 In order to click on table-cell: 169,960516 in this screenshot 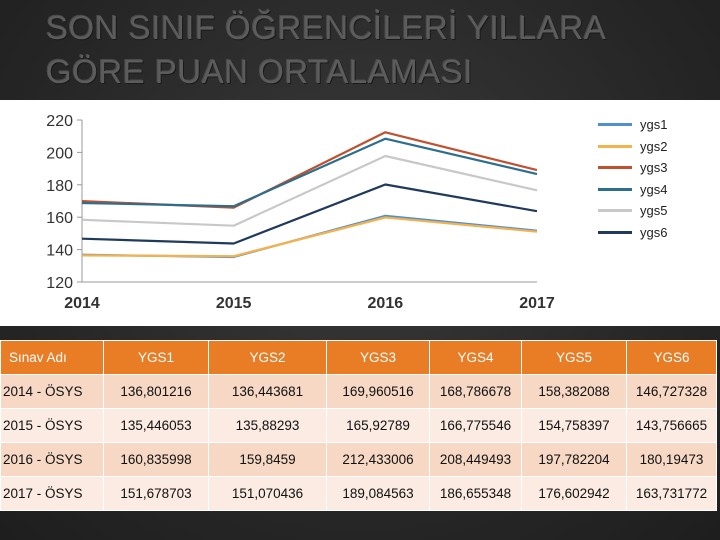, I will do `click(378, 391)`.